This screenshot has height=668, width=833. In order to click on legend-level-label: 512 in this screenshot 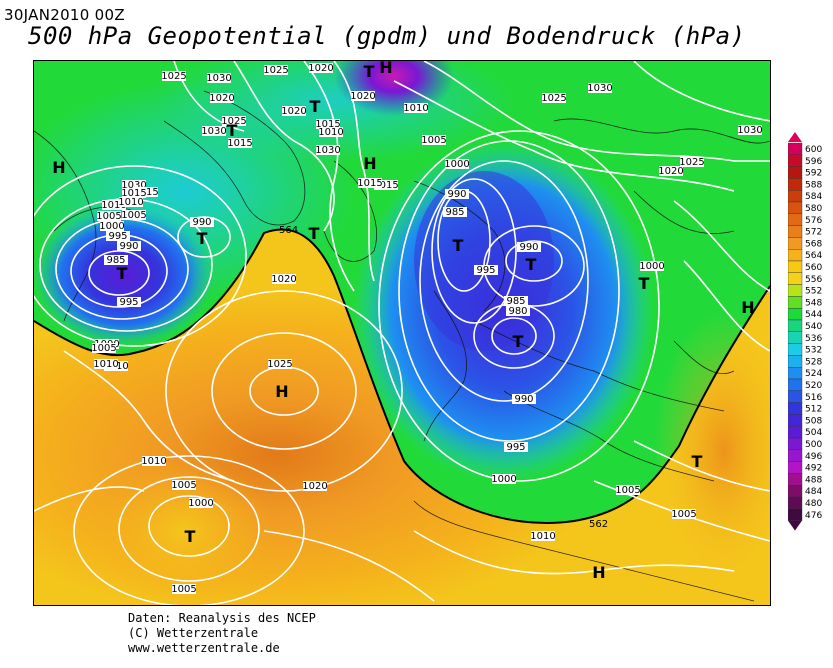, I will do `click(813, 410)`.